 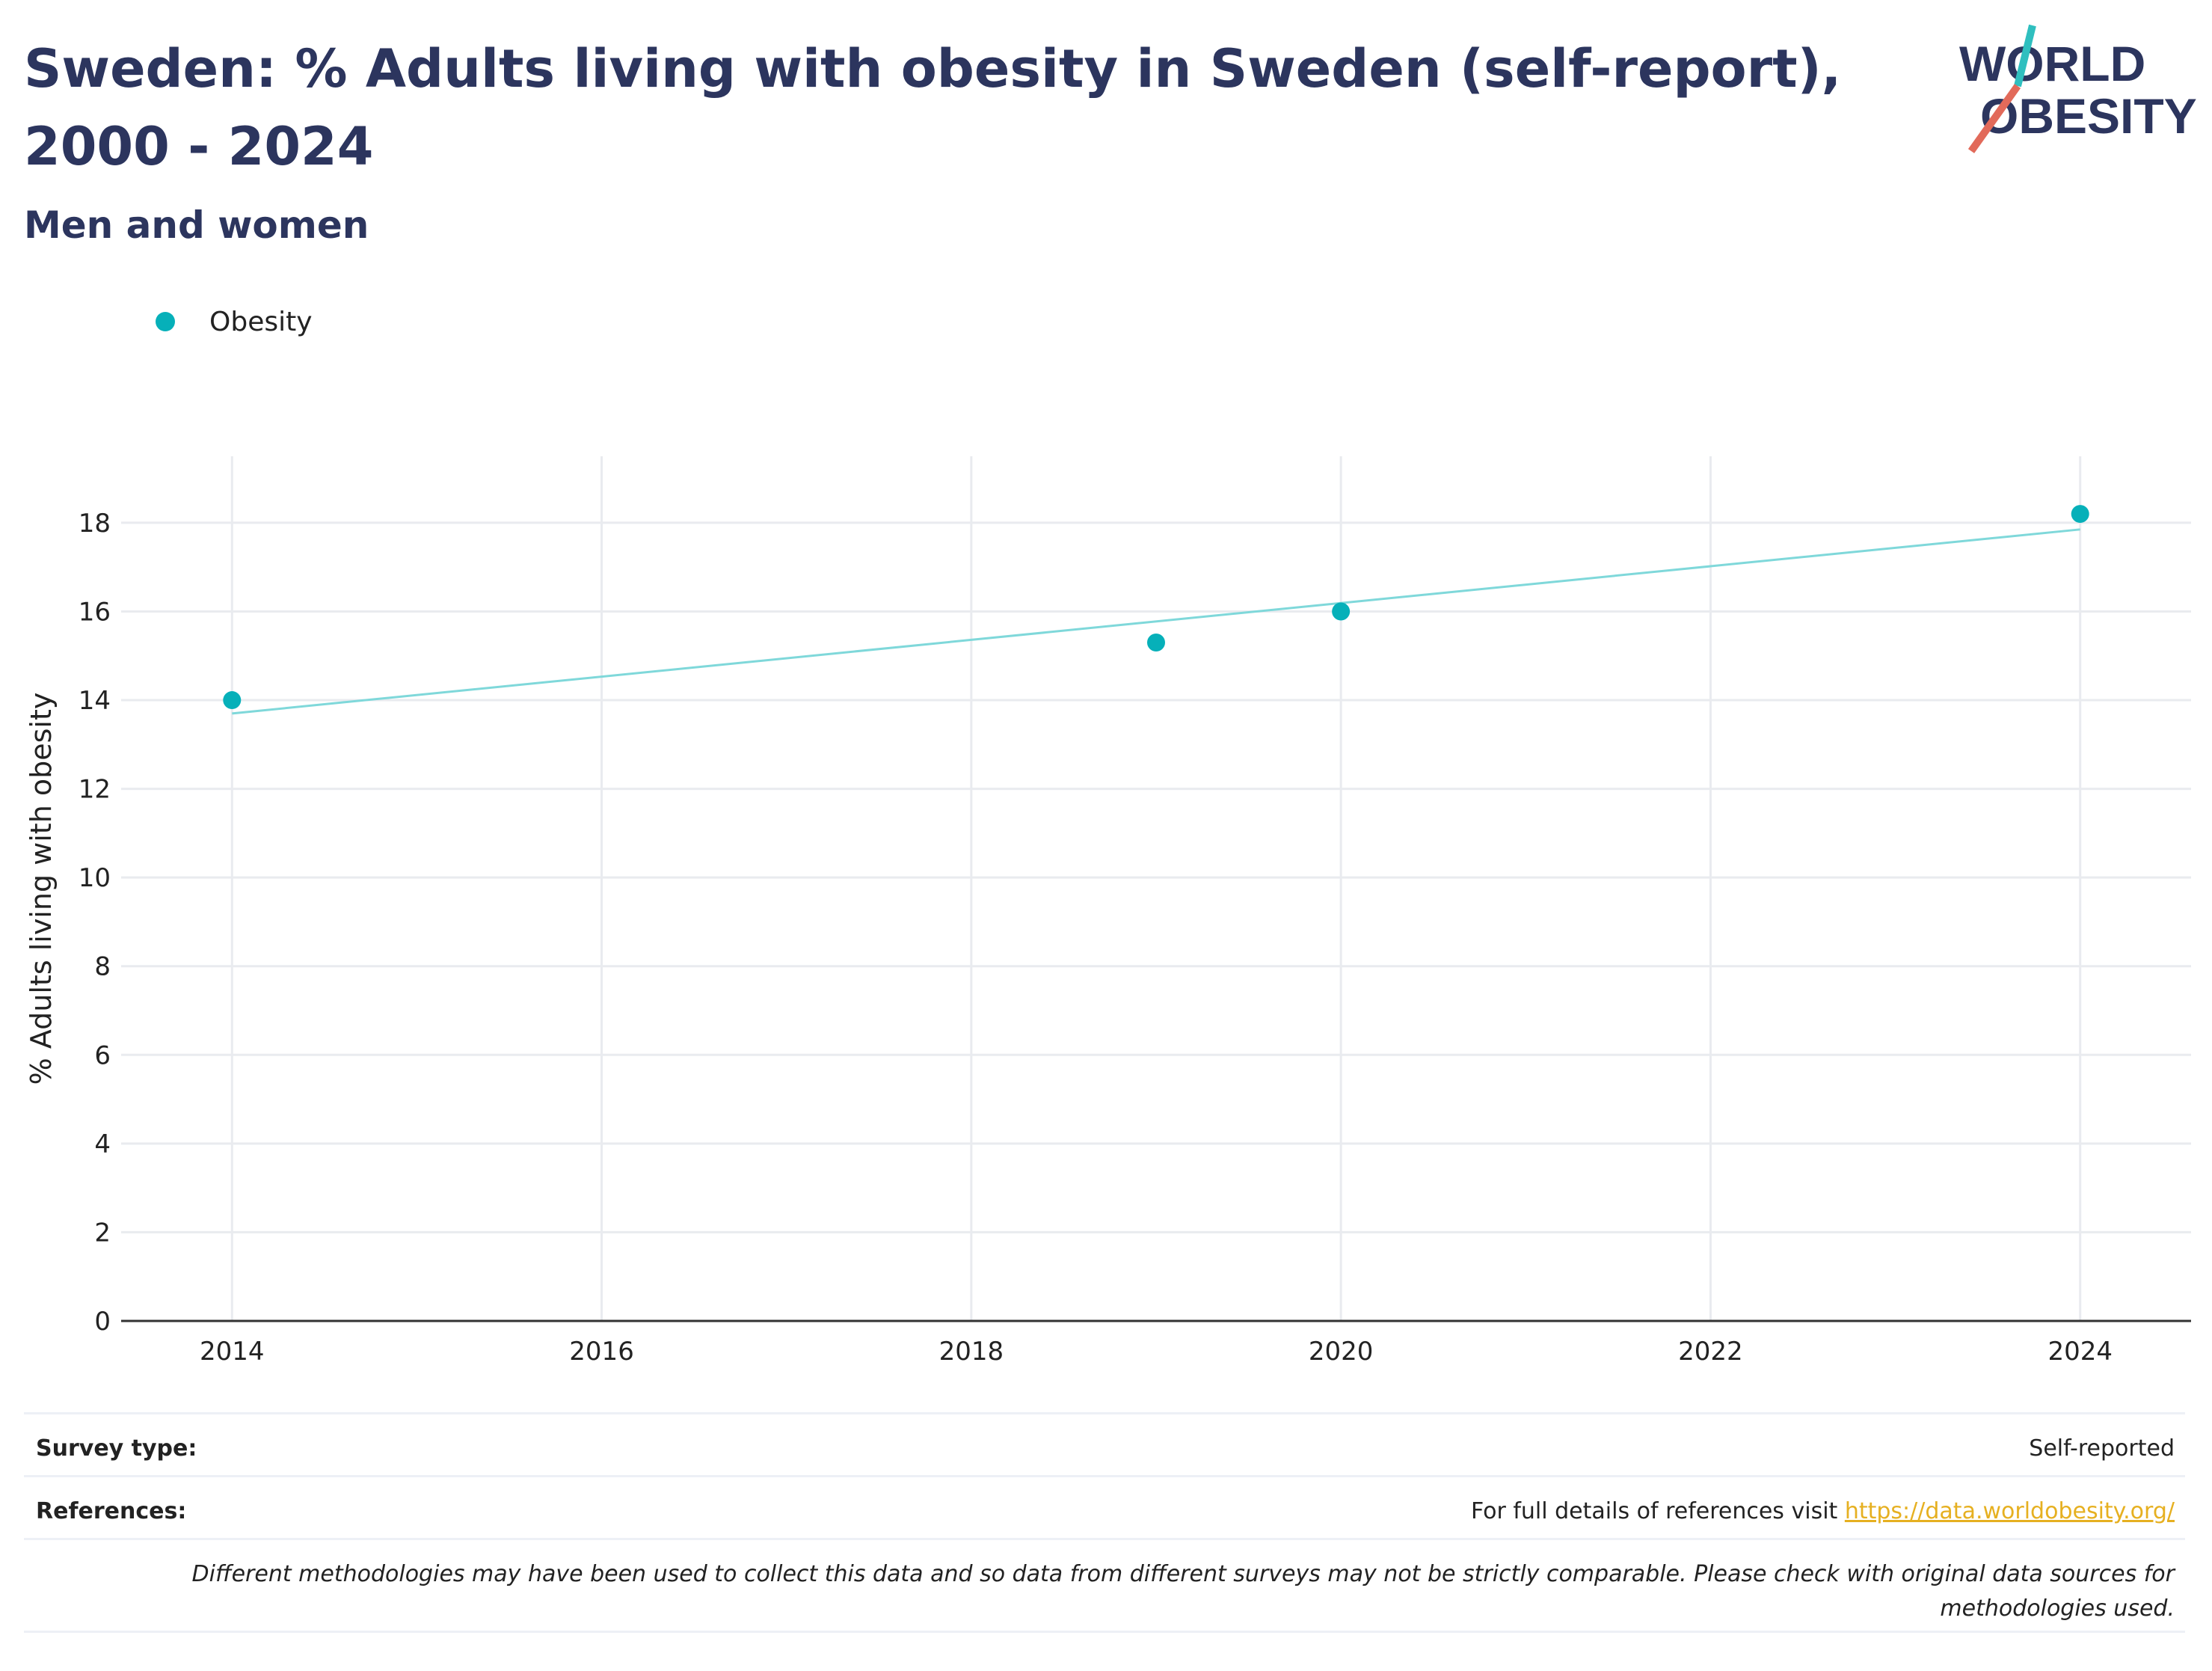 I want to click on x-tick-label: 2016, so click(x=601, y=1352).